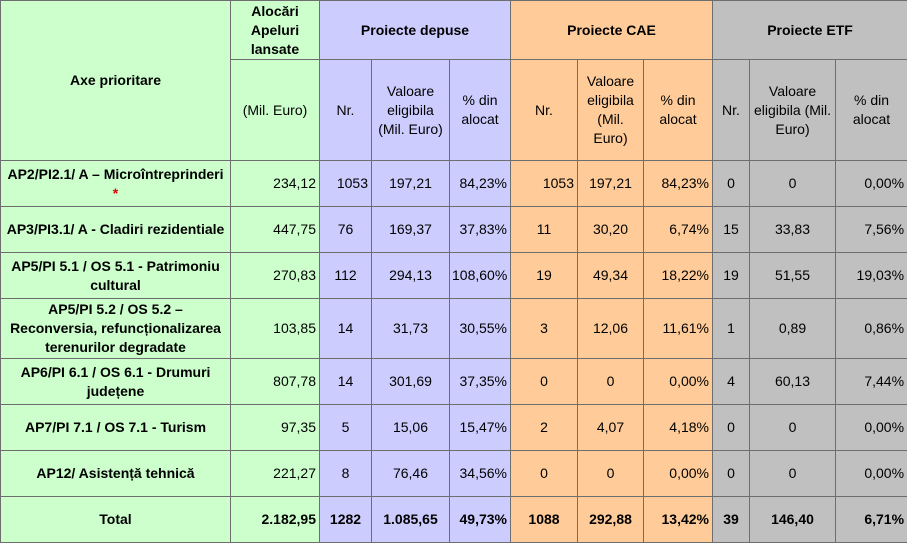 This screenshot has width=907, height=556. Describe the element at coordinates (731, 110) in the screenshot. I see `header-etf-nr: Nr.` at that location.